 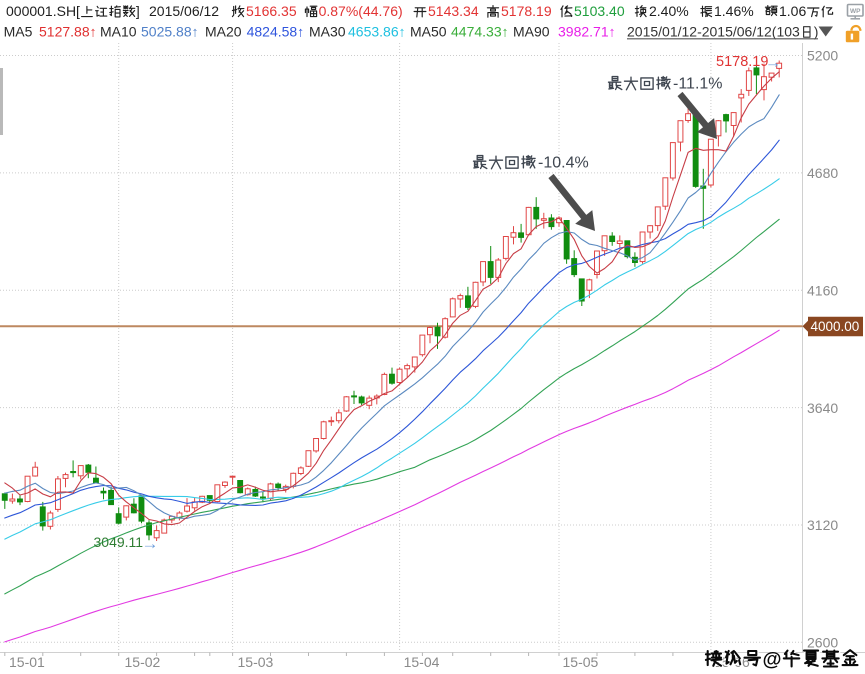 I want to click on svg-text: 3049.11, so click(x=119, y=542).